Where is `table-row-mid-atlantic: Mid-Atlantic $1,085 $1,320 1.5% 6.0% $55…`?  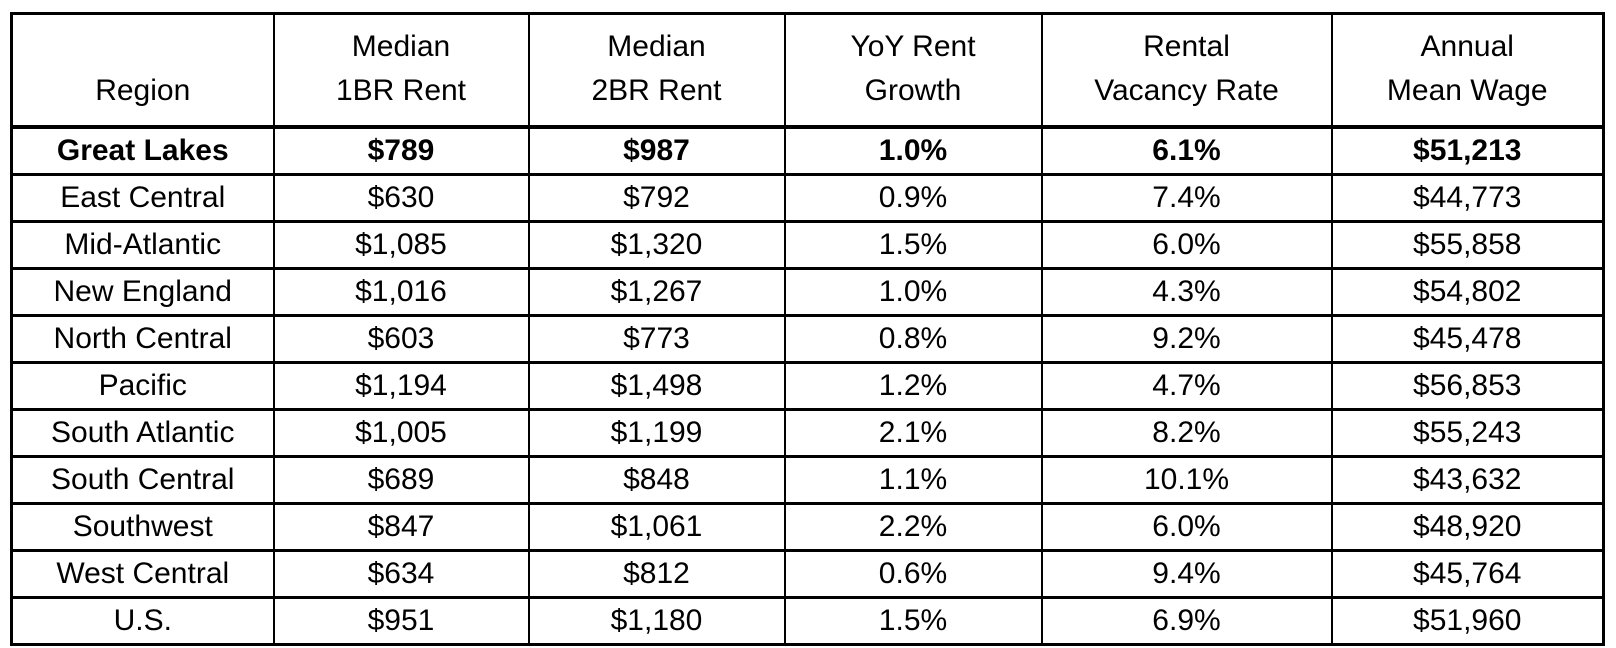 table-row-mid-atlantic: Mid-Atlantic $1,085 $1,320 1.5% 6.0% $55… is located at coordinates (807, 244).